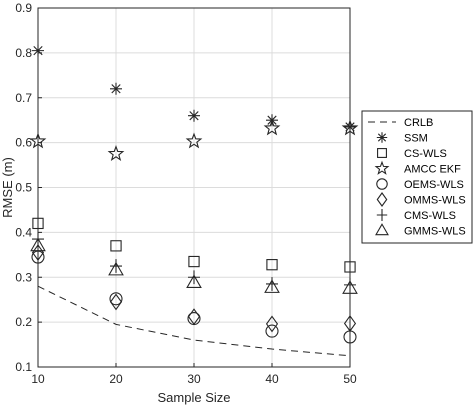 The image size is (474, 408). Describe the element at coordinates (23, 232) in the screenshot. I see `y-tick-label: 0.4` at that location.